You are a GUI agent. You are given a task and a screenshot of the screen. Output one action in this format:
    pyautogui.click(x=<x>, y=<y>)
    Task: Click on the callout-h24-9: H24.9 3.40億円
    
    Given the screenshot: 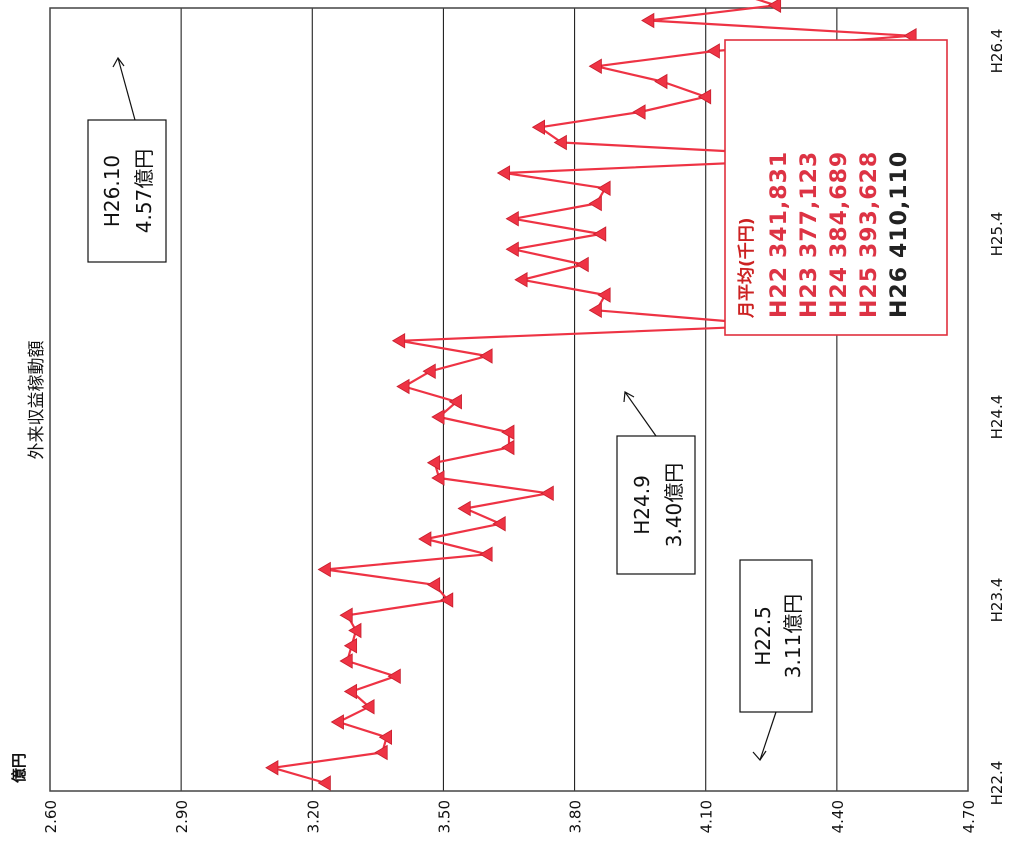 What is the action you would take?
    pyautogui.click(x=656, y=483)
    